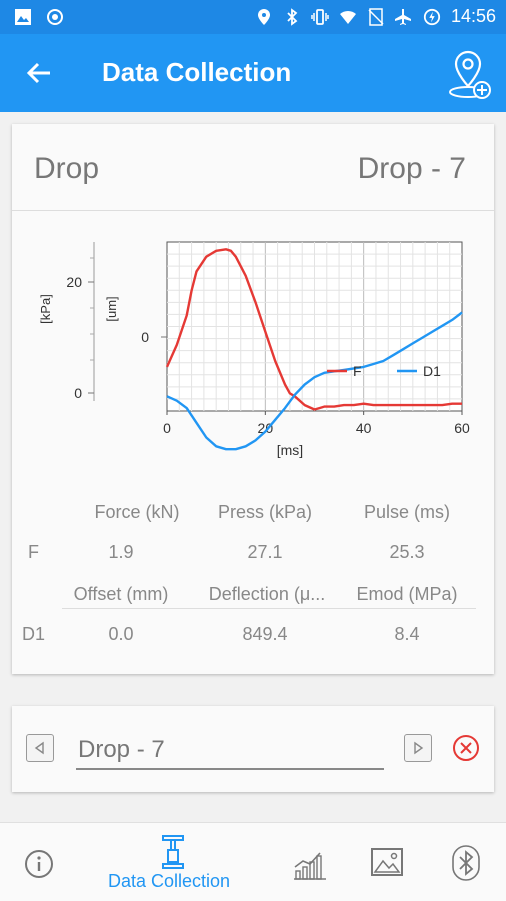 This screenshot has height=901, width=506. What do you see at coordinates (310, 866) in the screenshot?
I see `bar-chart-icon` at bounding box center [310, 866].